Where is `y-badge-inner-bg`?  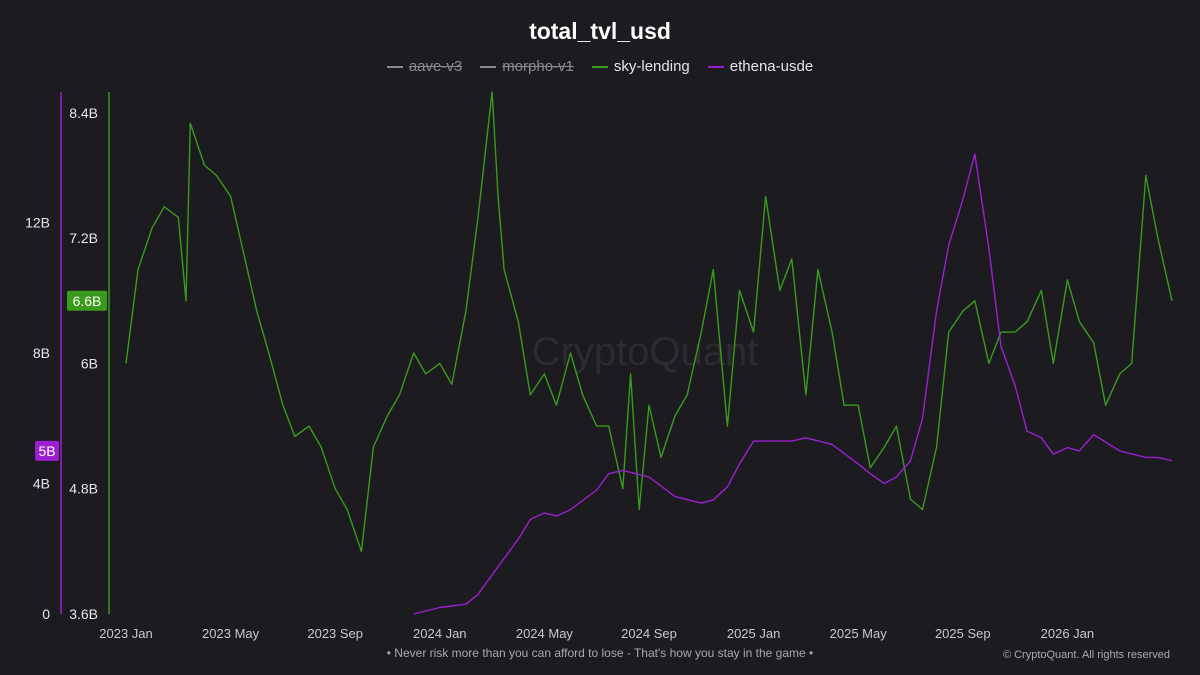
y-badge-inner-bg is located at coordinates (87, 300).